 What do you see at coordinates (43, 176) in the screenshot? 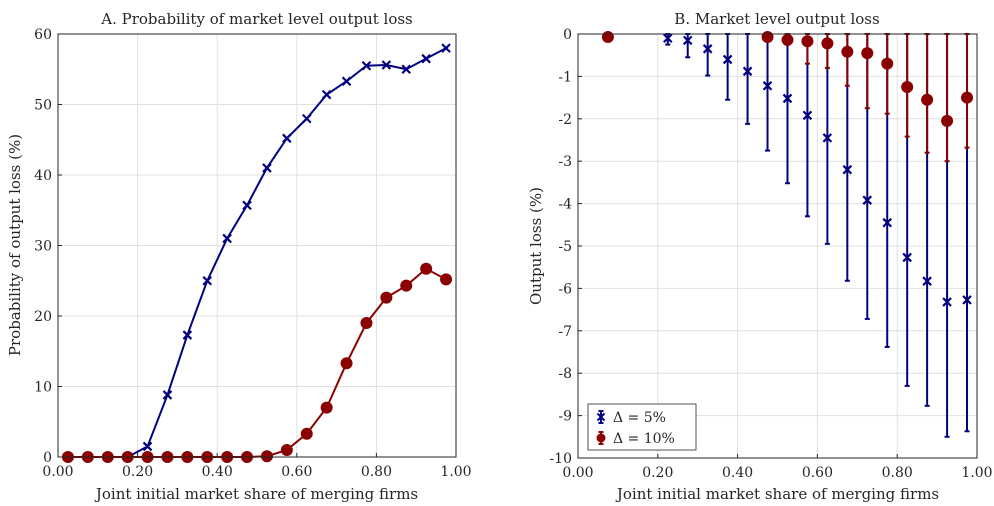
I see `panel-a-y-tick-label: 40` at bounding box center [43, 176].